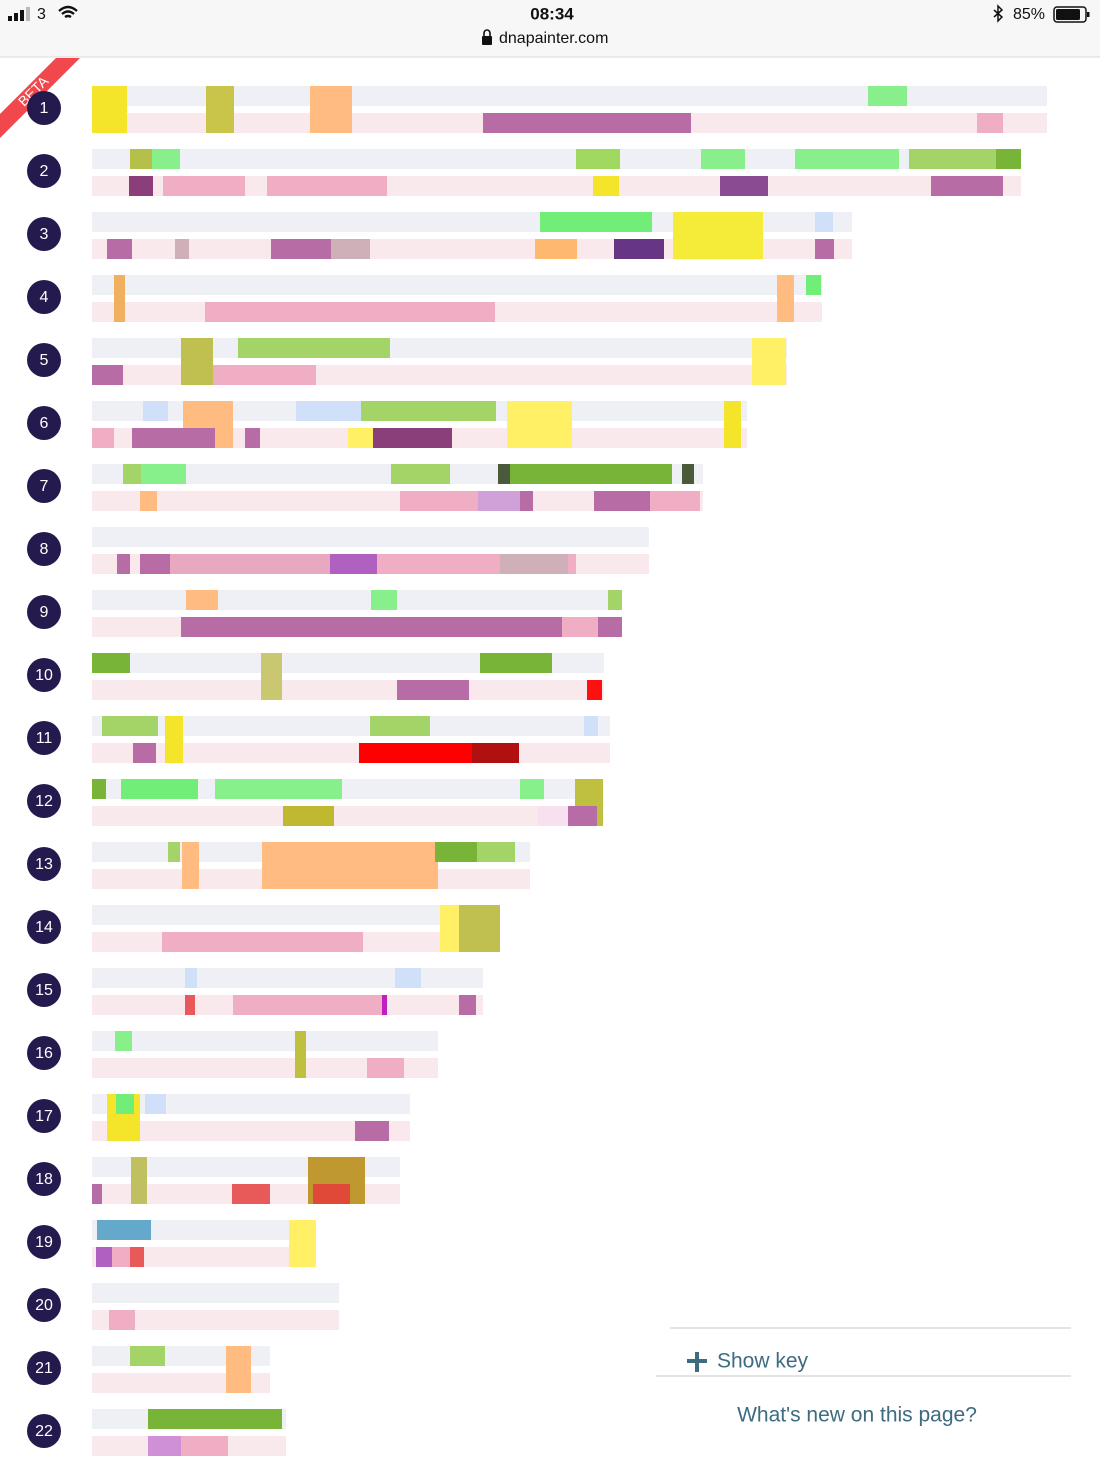 The image size is (1100, 1466). I want to click on clock: 08:34, so click(552, 13).